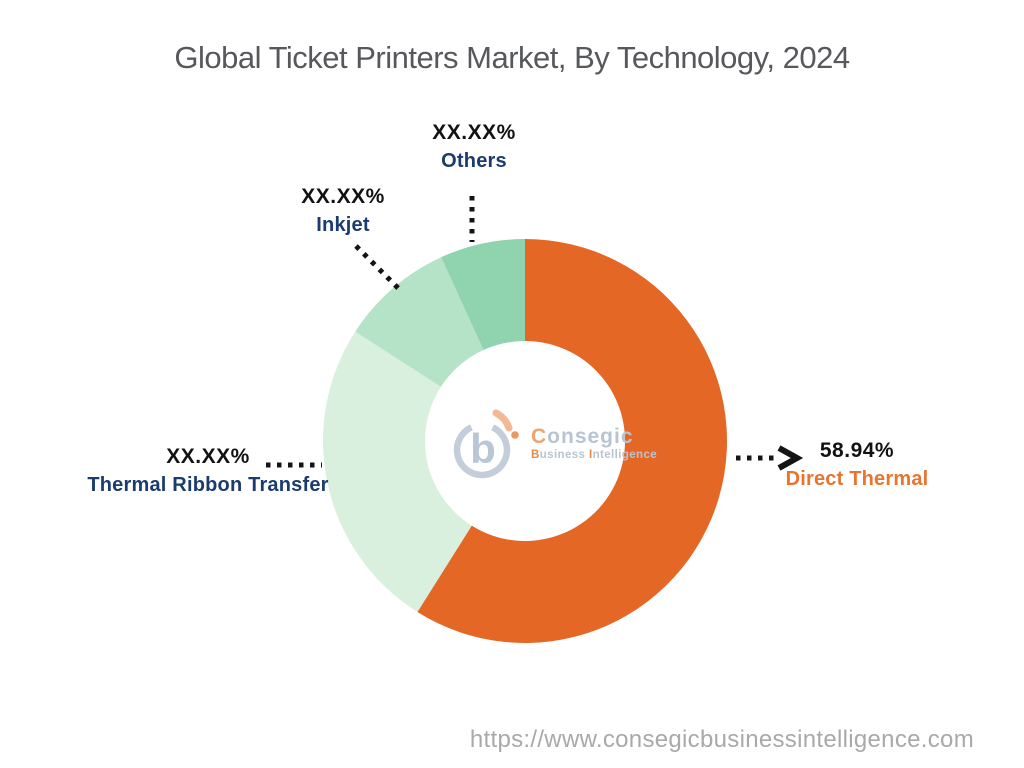 The image size is (1024, 768). Describe the element at coordinates (474, 146) in the screenshot. I see `callout-others: XX.XX% Others` at that location.